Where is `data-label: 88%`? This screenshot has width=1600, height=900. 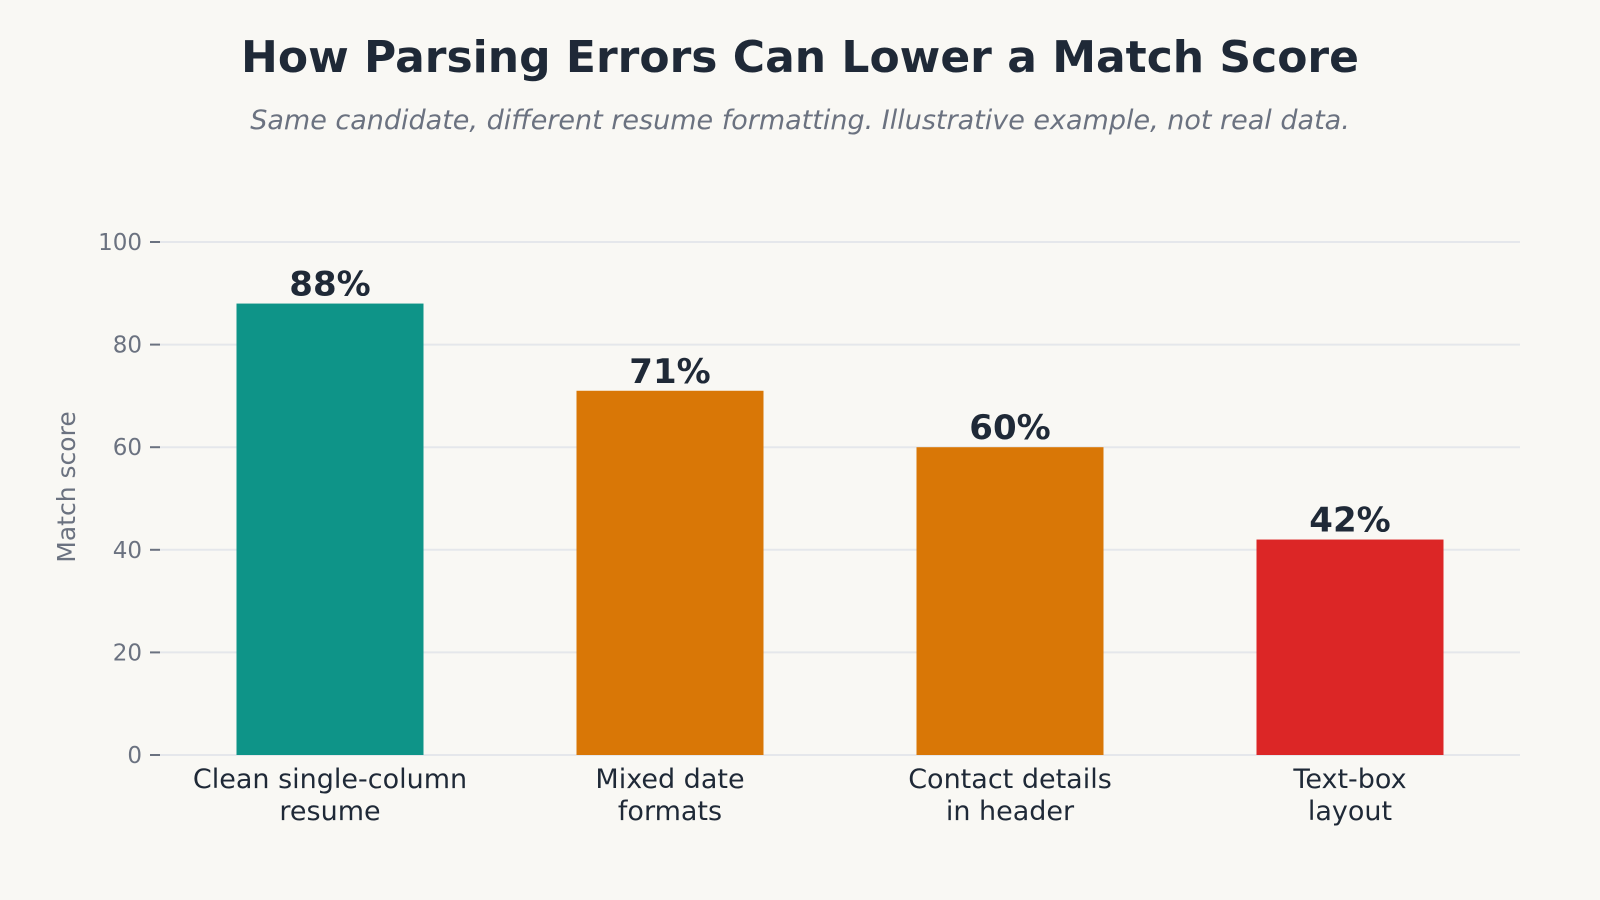 data-label: 88% is located at coordinates (329, 285).